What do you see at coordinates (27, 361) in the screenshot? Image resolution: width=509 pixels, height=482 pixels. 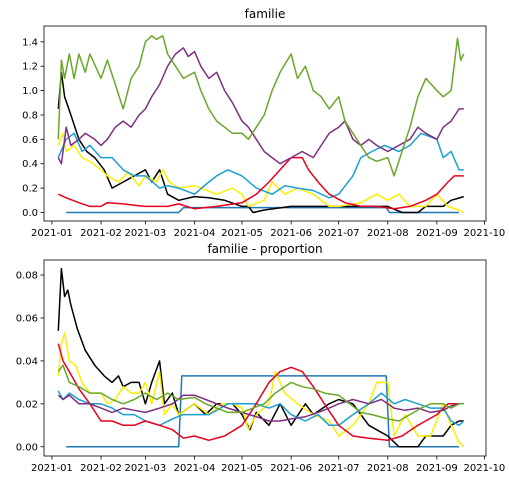 I see `y-tick-label: 0.04` at bounding box center [27, 361].